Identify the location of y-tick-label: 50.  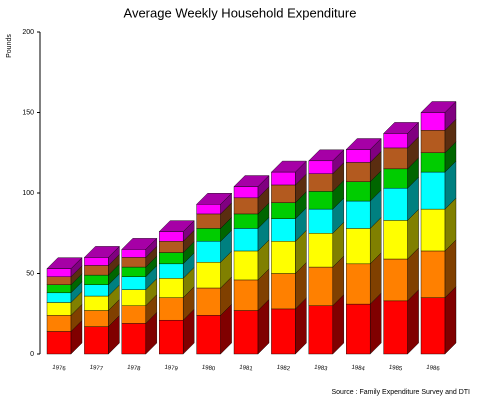
(30, 273).